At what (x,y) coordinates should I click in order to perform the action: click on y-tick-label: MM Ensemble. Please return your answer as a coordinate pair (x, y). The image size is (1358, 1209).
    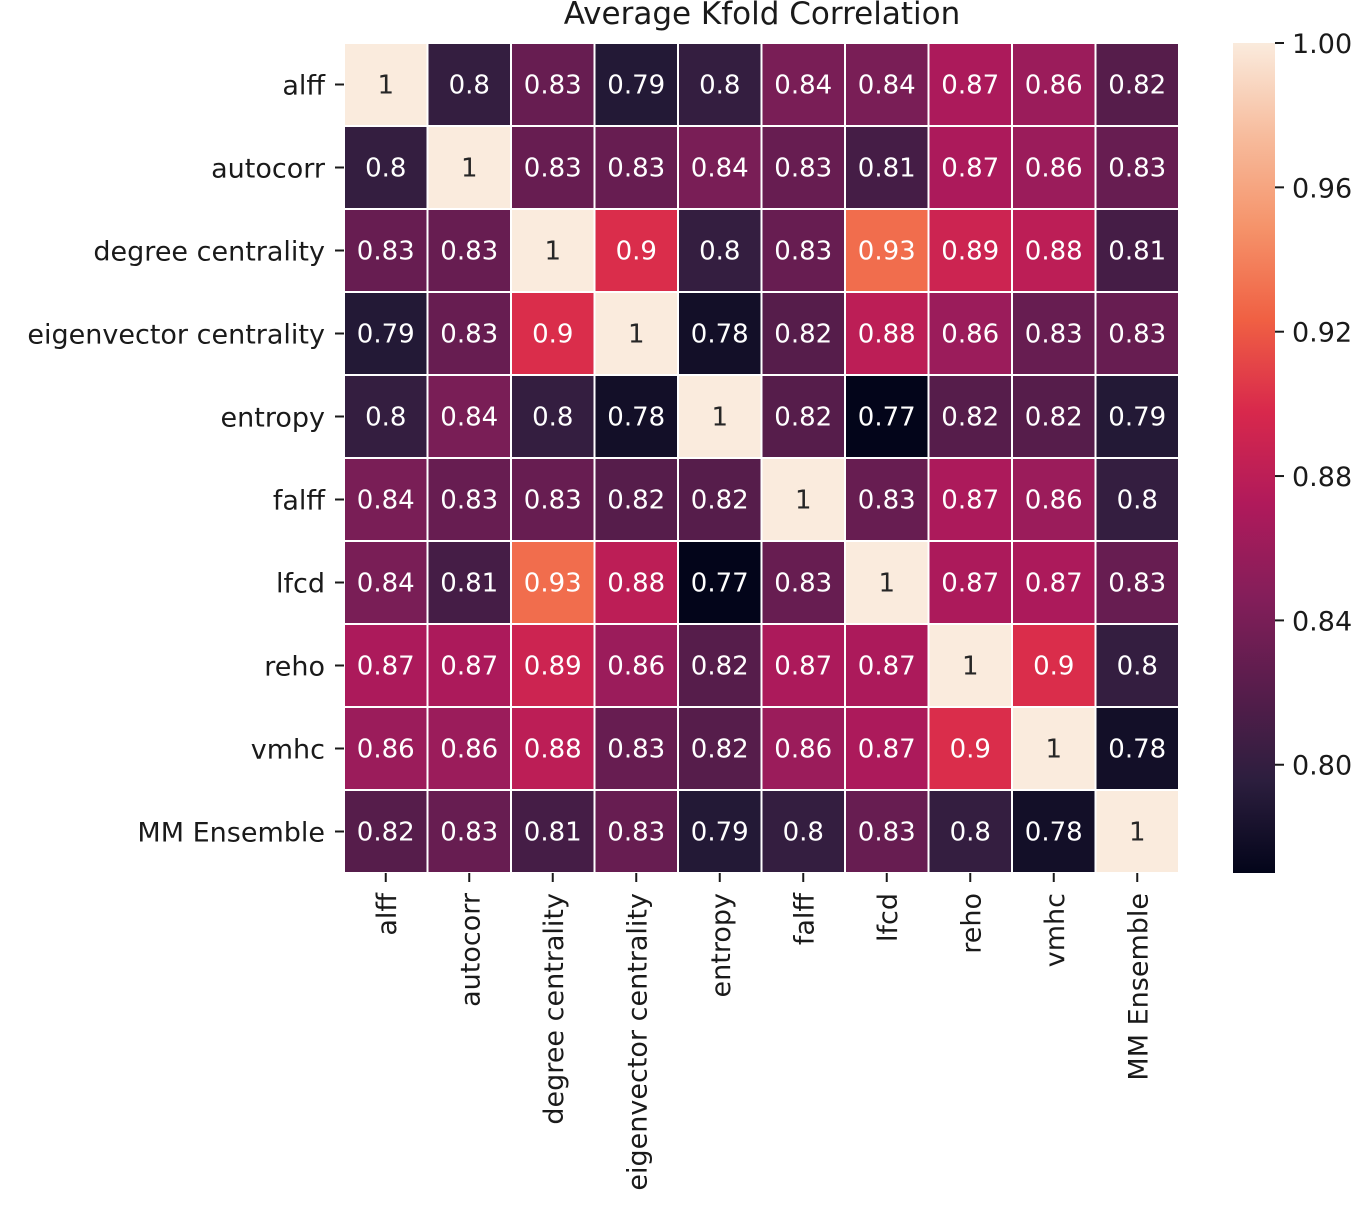
    Looking at the image, I should click on (231, 833).